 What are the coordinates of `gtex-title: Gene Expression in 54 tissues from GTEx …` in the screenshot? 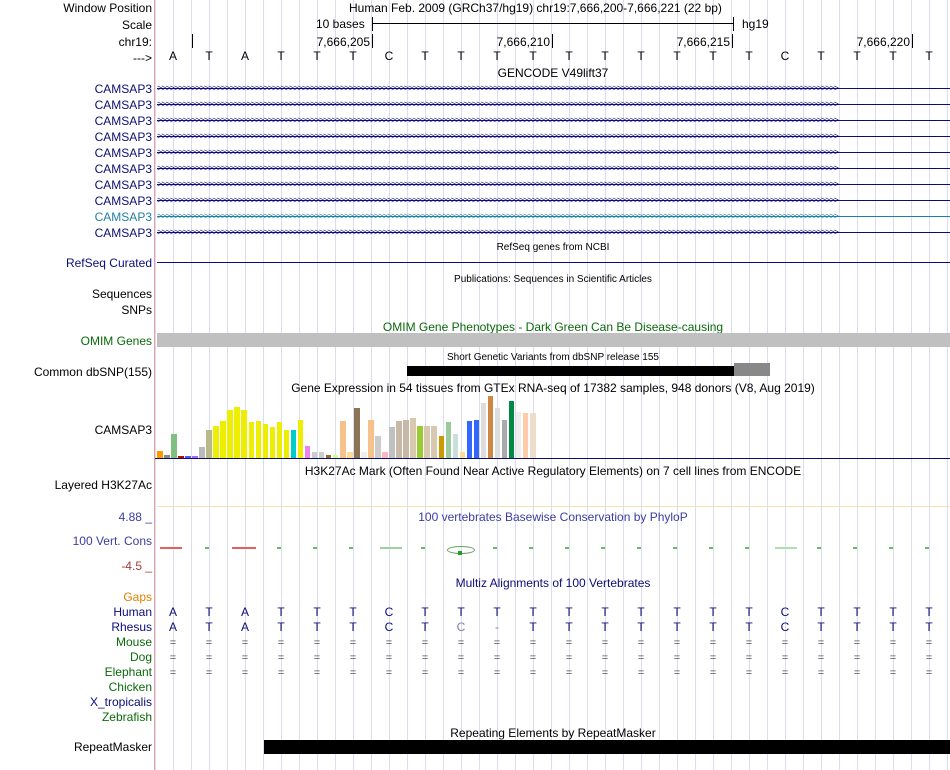 It's located at (553, 388).